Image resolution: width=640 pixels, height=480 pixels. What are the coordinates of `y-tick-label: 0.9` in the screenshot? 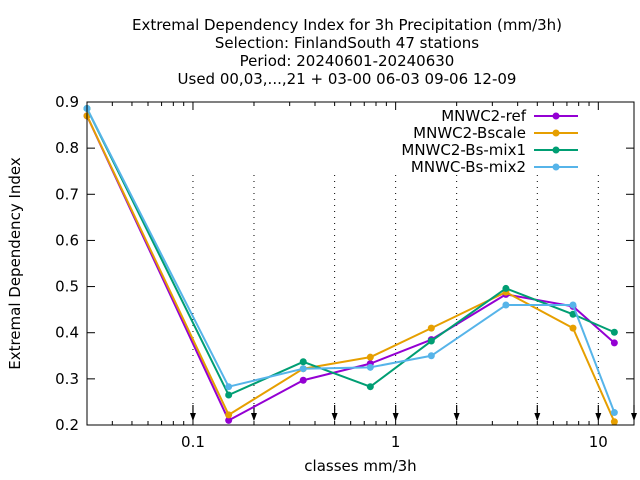 It's located at (67, 102).